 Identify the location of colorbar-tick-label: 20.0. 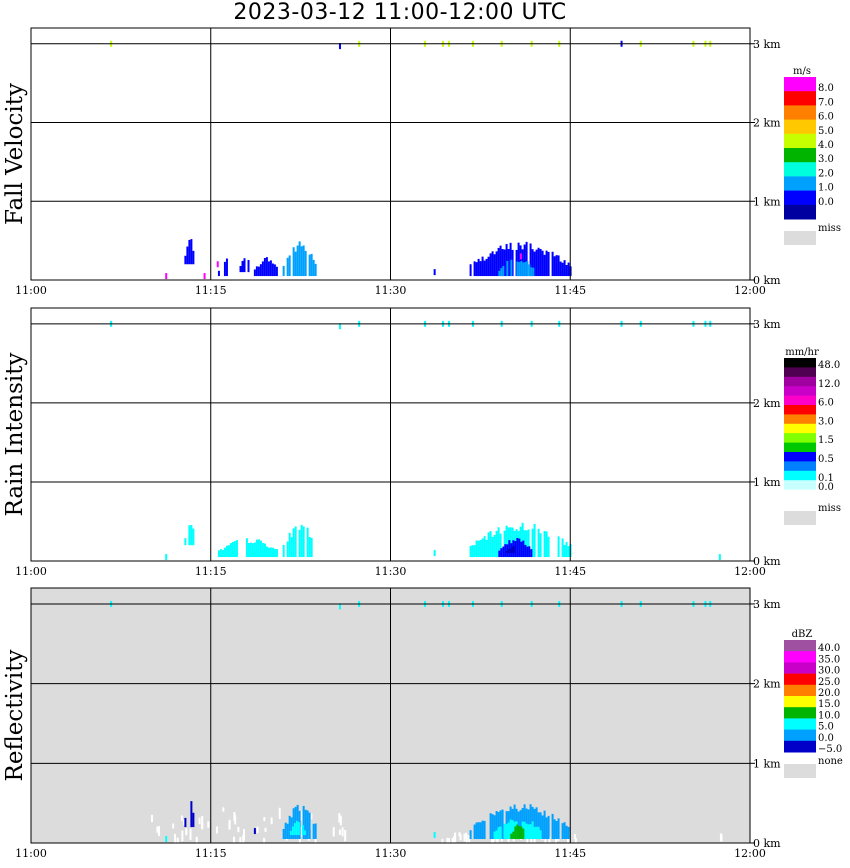
(829, 693).